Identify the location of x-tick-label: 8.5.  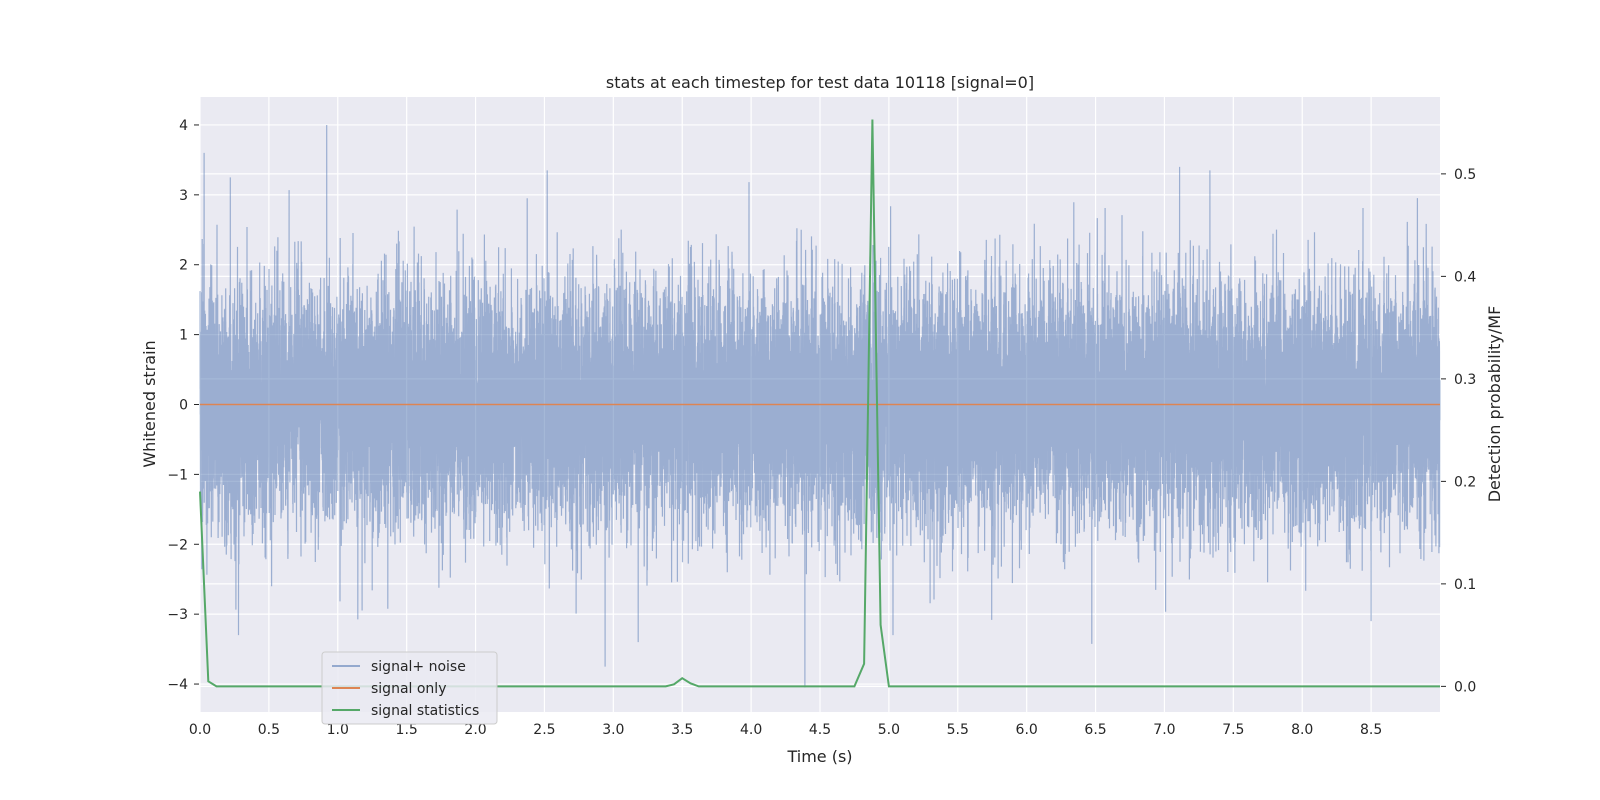
(1371, 730).